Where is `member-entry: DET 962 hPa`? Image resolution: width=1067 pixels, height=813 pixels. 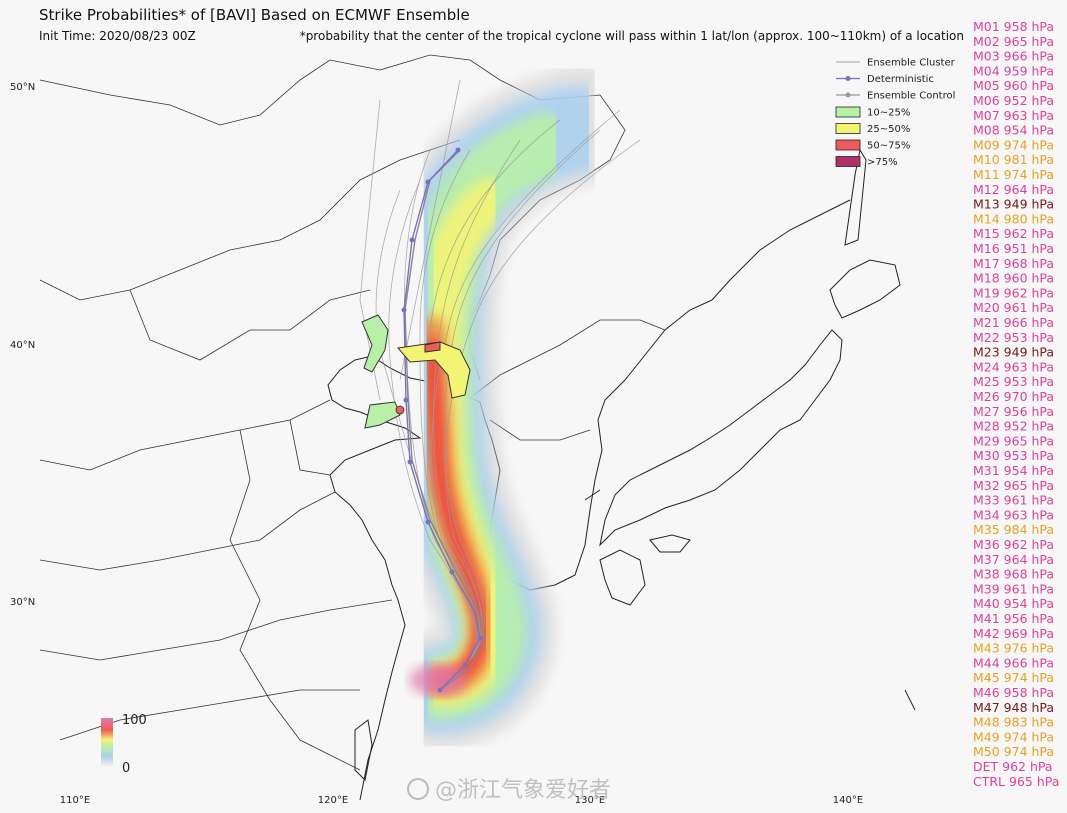 member-entry: DET 962 hPa is located at coordinates (1013, 766).